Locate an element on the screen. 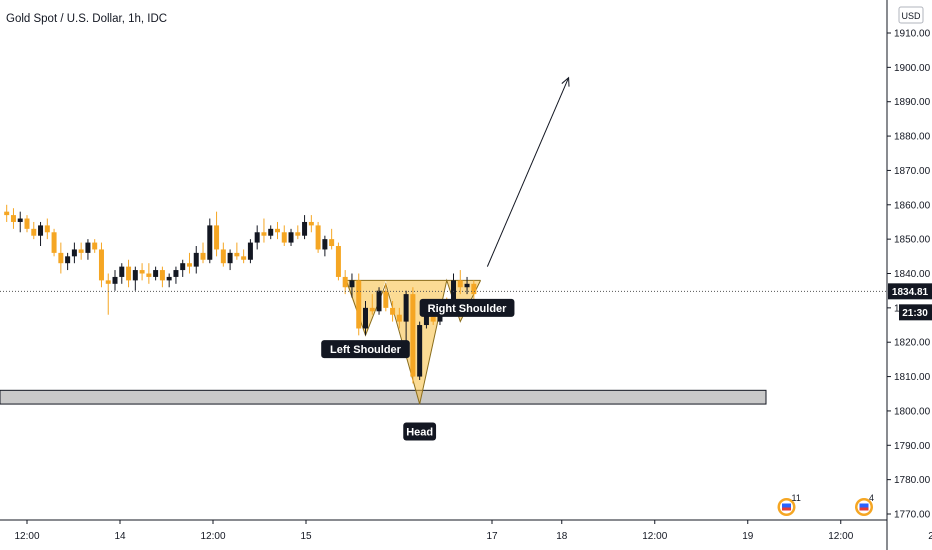  price-tick-label: 1840.00 is located at coordinates (912, 274).